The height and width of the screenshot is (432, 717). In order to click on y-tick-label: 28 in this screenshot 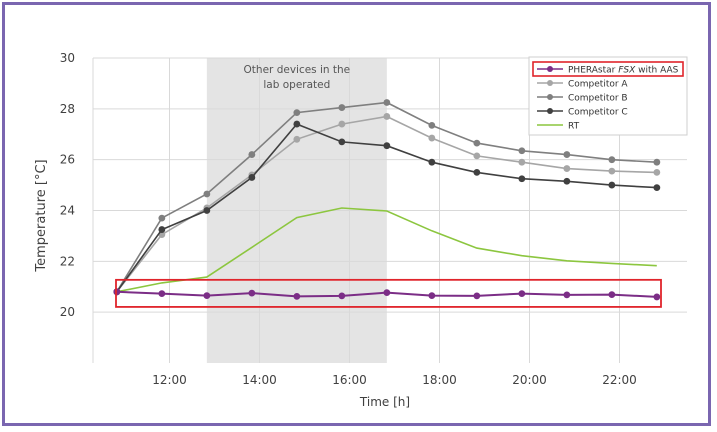, I will do `click(67, 109)`.